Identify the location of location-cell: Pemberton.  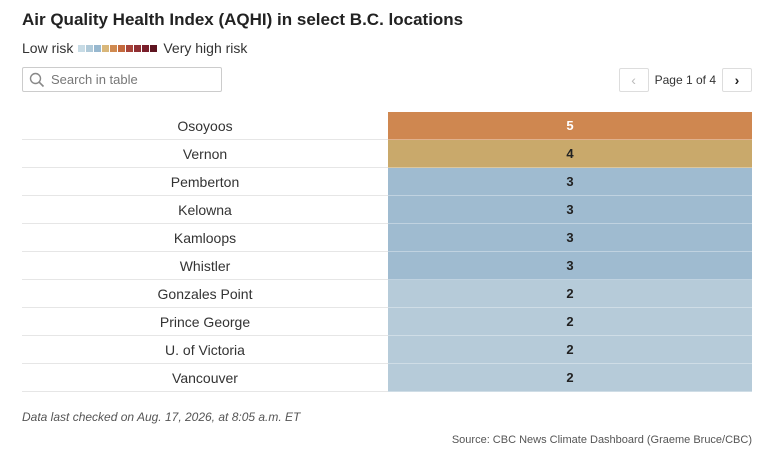
(205, 182).